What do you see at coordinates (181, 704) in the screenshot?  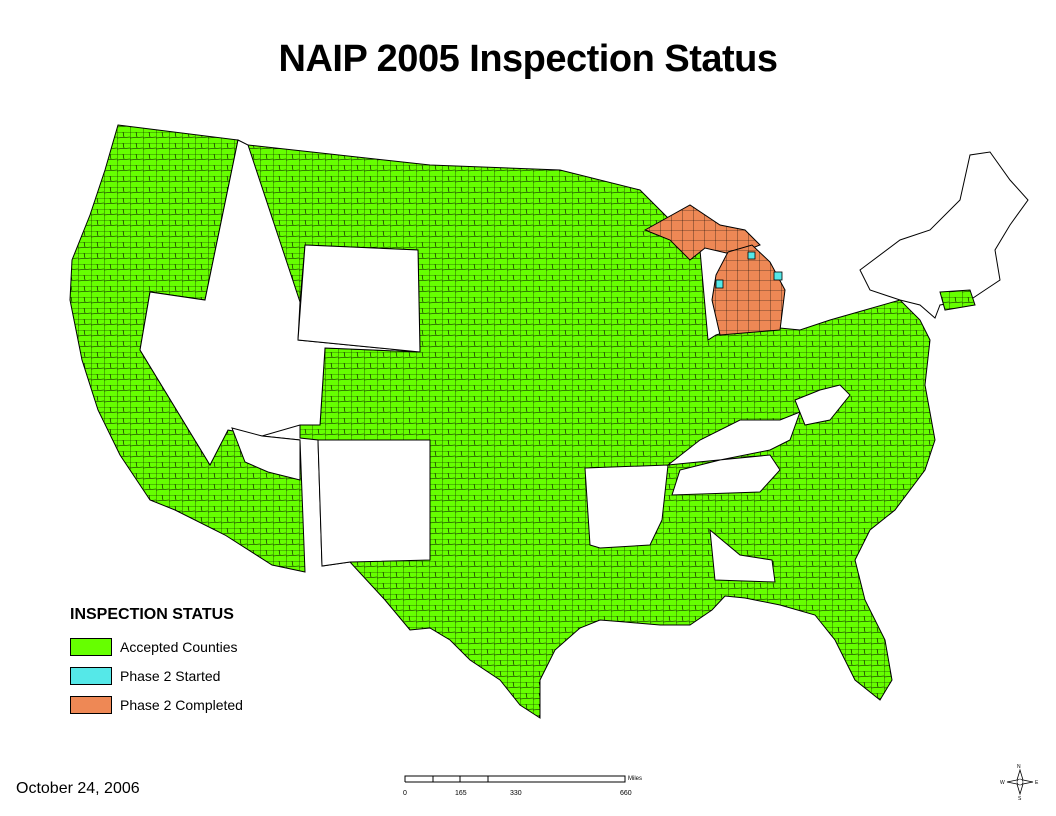 I see `legend-label: Phase 2 Completed` at bounding box center [181, 704].